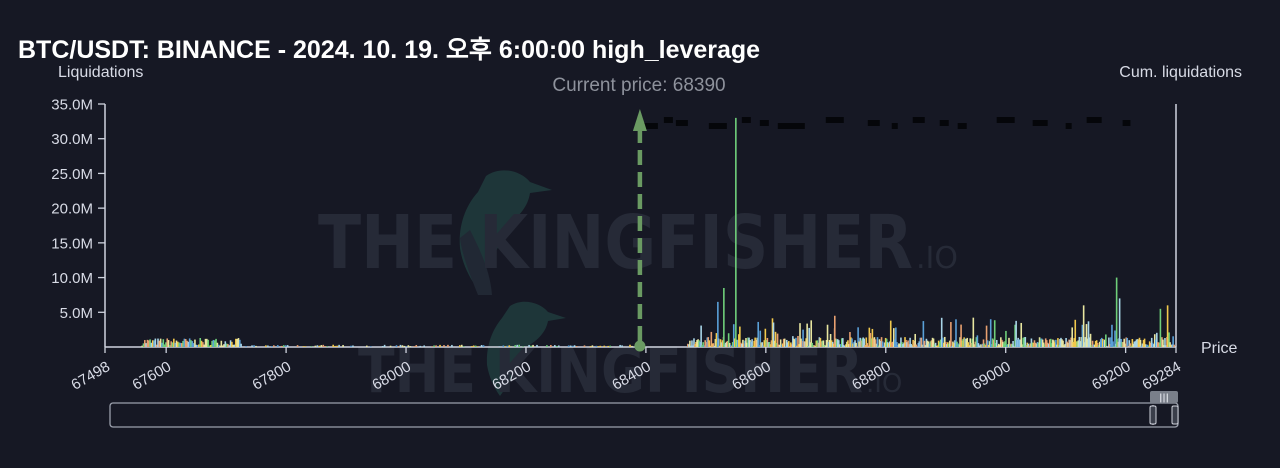 The width and height of the screenshot is (1280, 468). I want to click on x-tick-label: 69284, so click(1161, 376).